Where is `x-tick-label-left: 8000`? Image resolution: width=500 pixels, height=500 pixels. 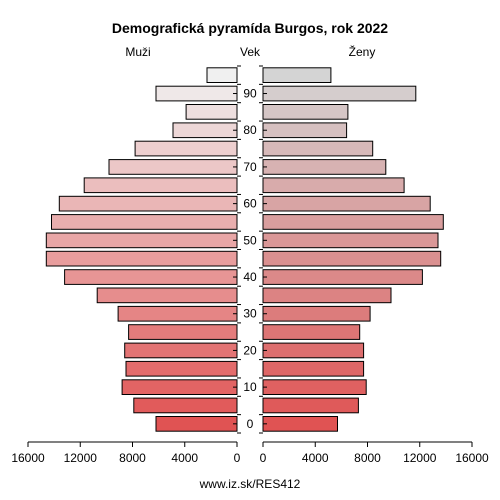 x-tick-label-left: 8000 is located at coordinates (132, 458).